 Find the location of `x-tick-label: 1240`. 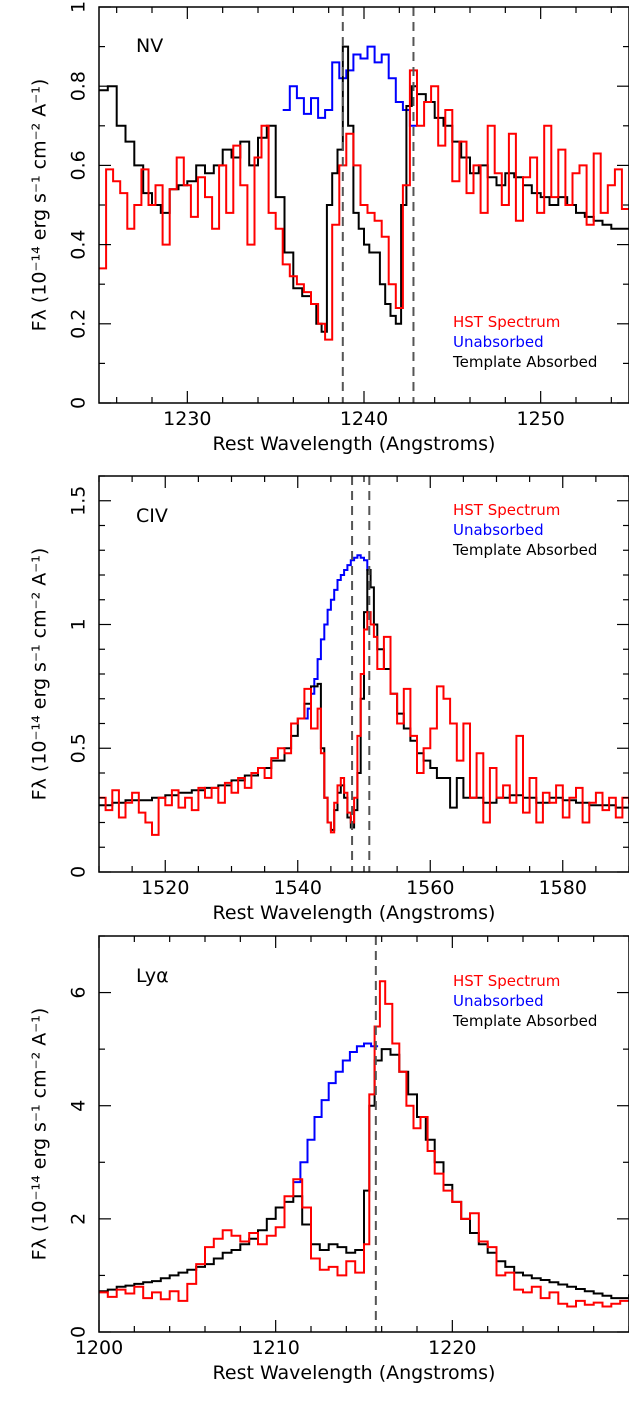

x-tick-label: 1240 is located at coordinates (364, 419).